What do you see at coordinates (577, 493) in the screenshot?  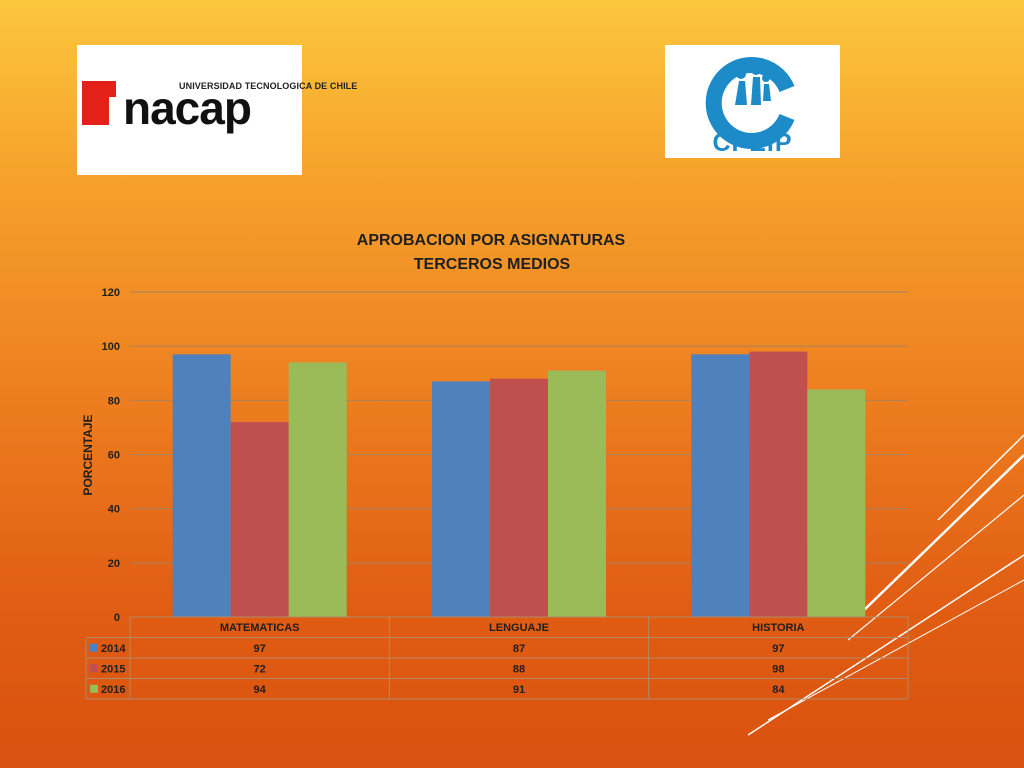 I see `bar-lenguaje-2016` at bounding box center [577, 493].